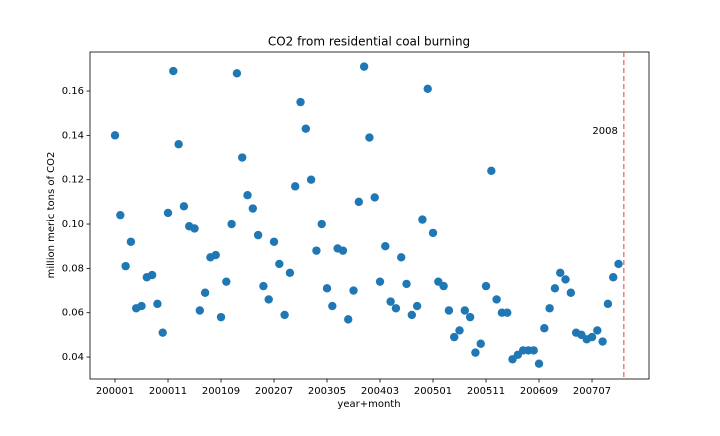 The height and width of the screenshot is (436, 720). Describe the element at coordinates (274, 391) in the screenshot. I see `x-tick-label: 200207` at that location.